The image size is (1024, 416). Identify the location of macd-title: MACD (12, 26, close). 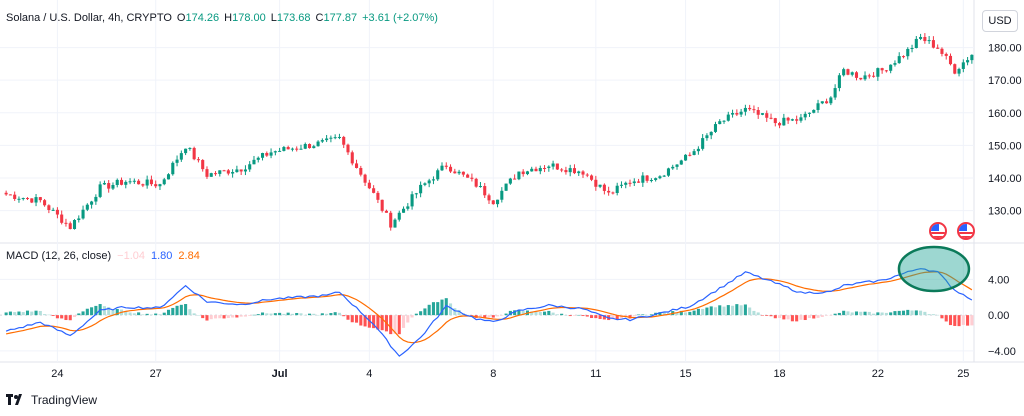
(59, 256).